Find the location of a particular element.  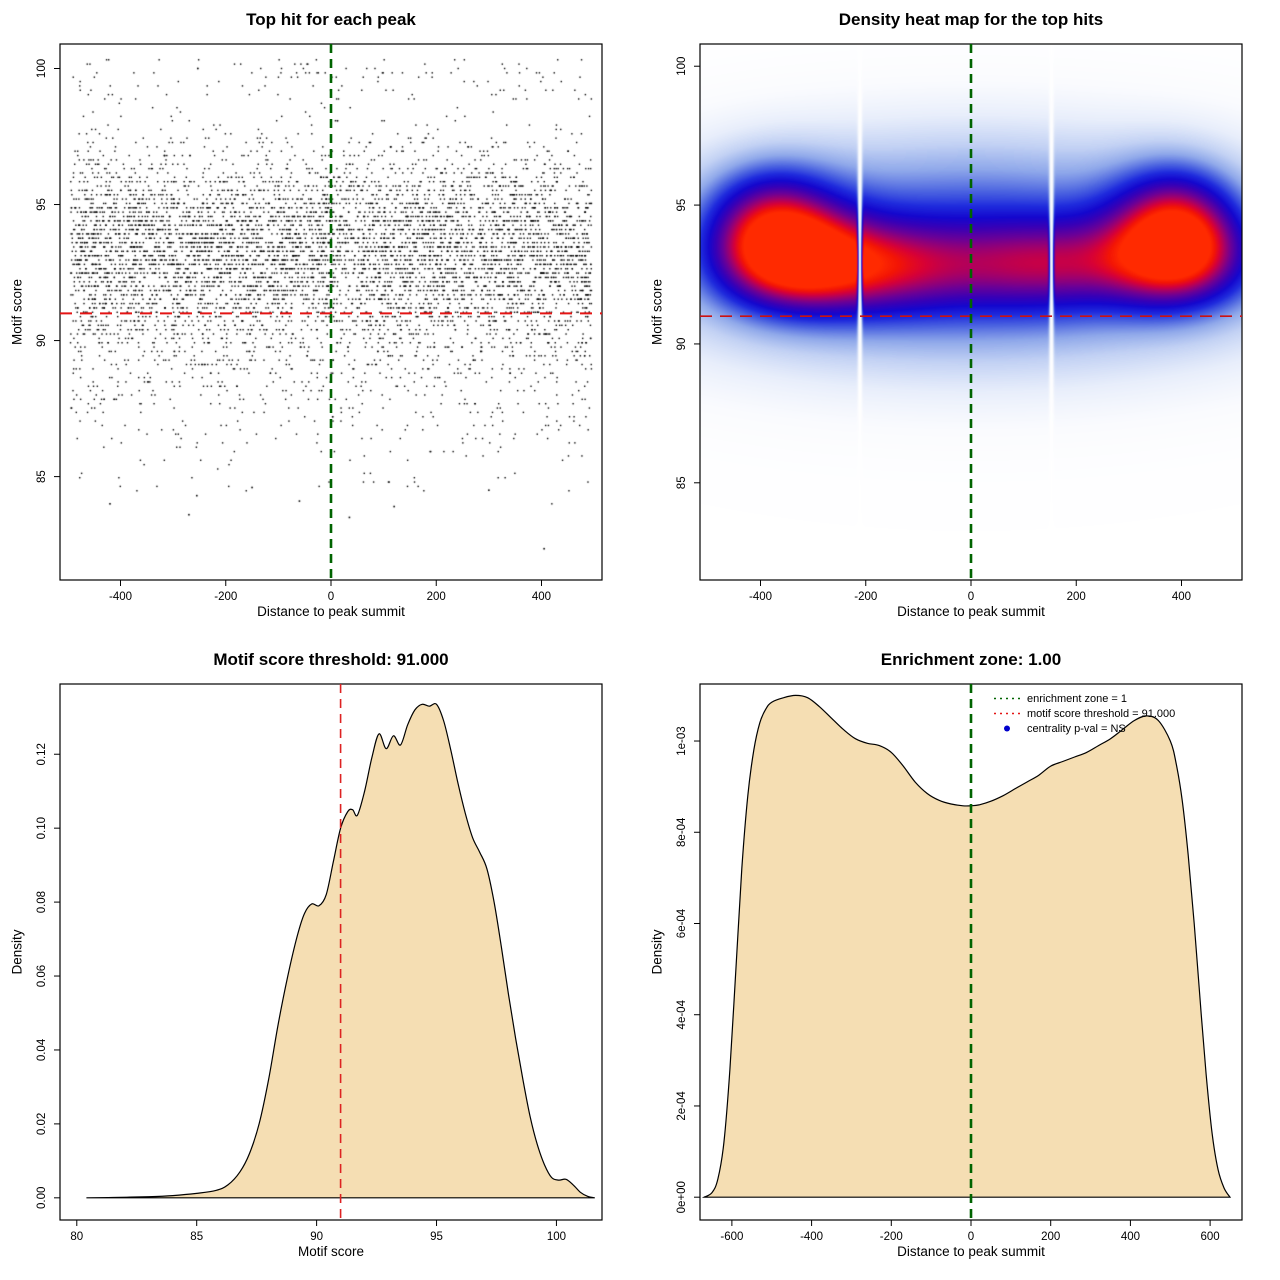

y-tick-label: 2e-04 is located at coordinates (682, 1106).